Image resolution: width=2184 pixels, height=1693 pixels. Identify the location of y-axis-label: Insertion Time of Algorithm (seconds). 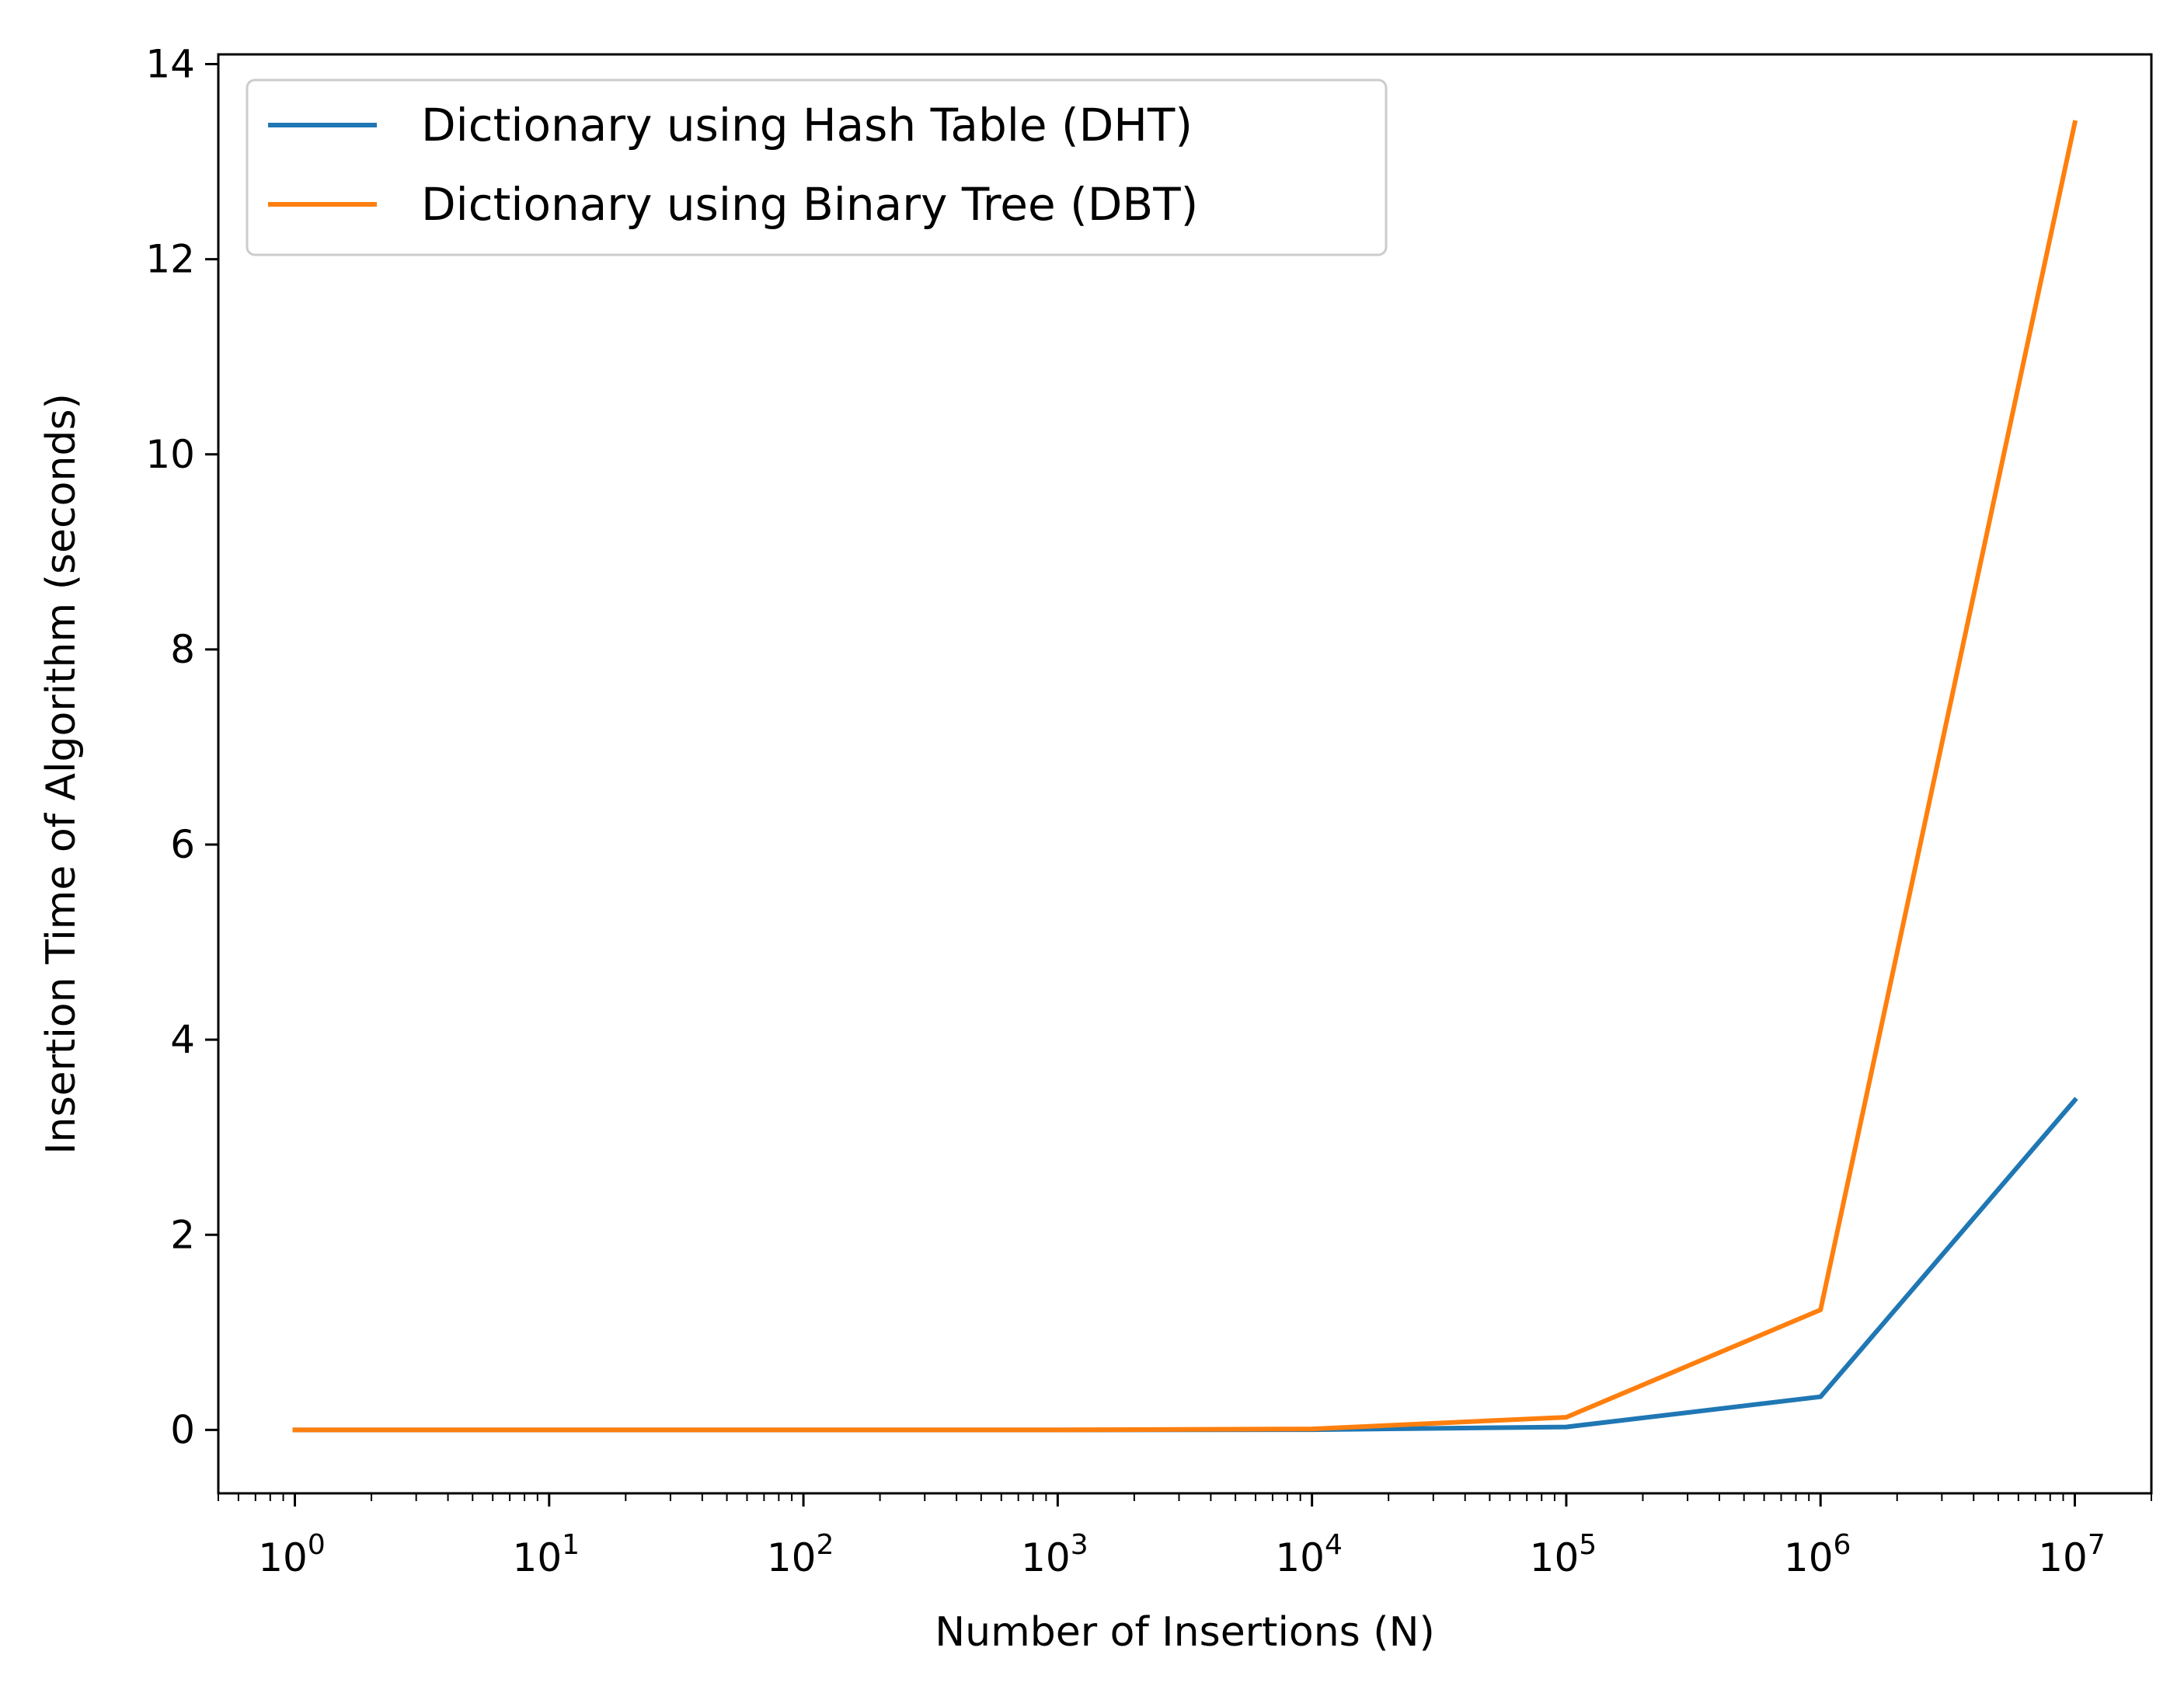
(62, 774).